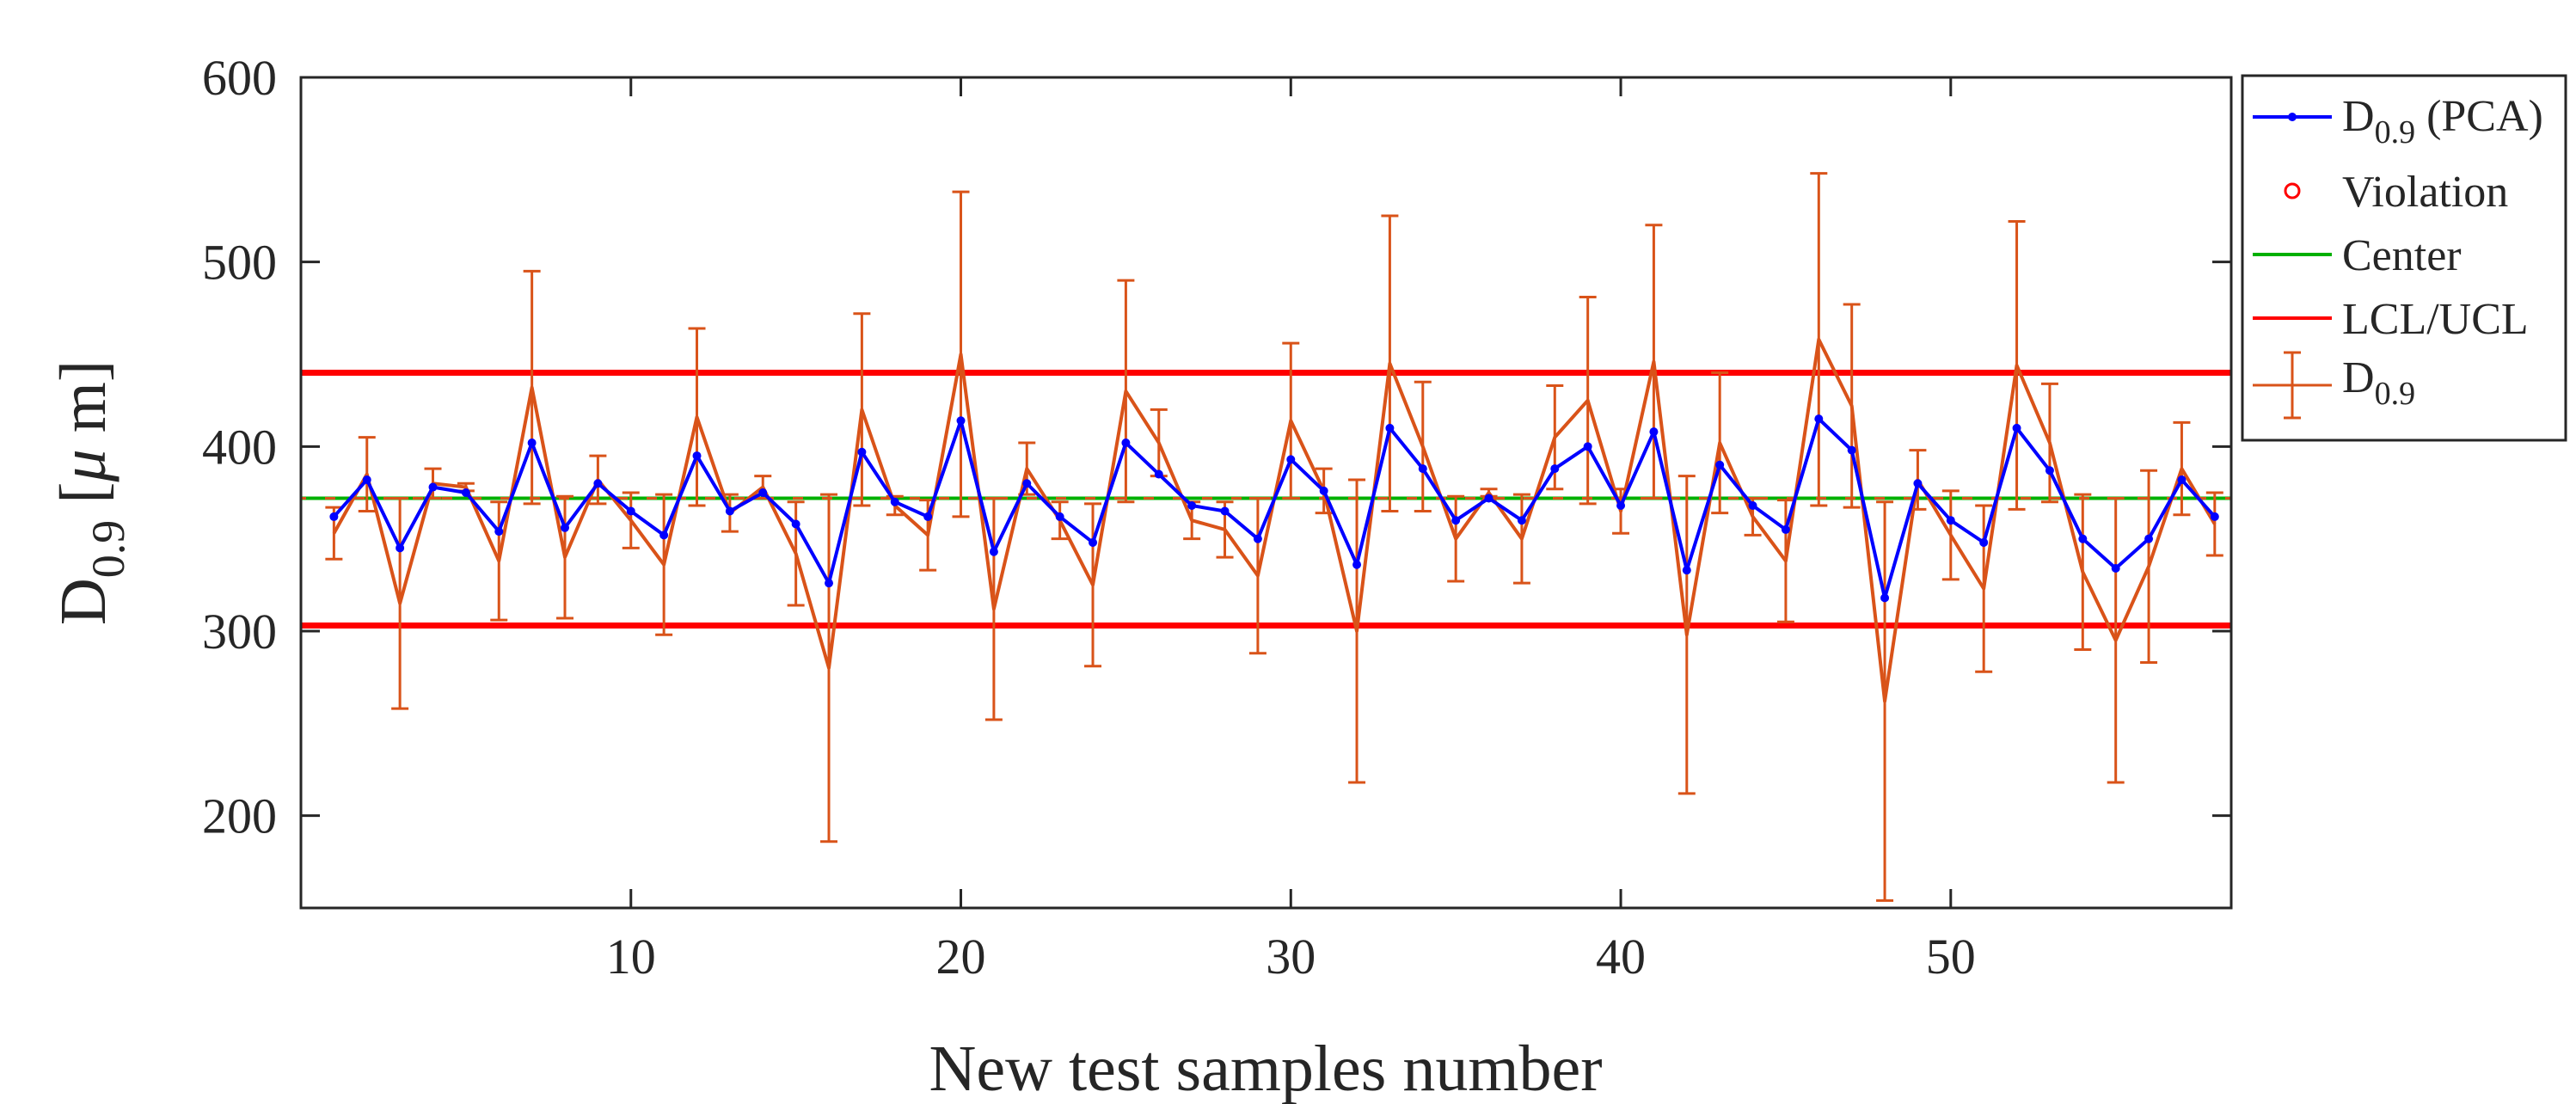 The image size is (2576, 1104). What do you see at coordinates (90, 492) in the screenshot?
I see `y-axis-title: D0.9 [μ m]` at bounding box center [90, 492].